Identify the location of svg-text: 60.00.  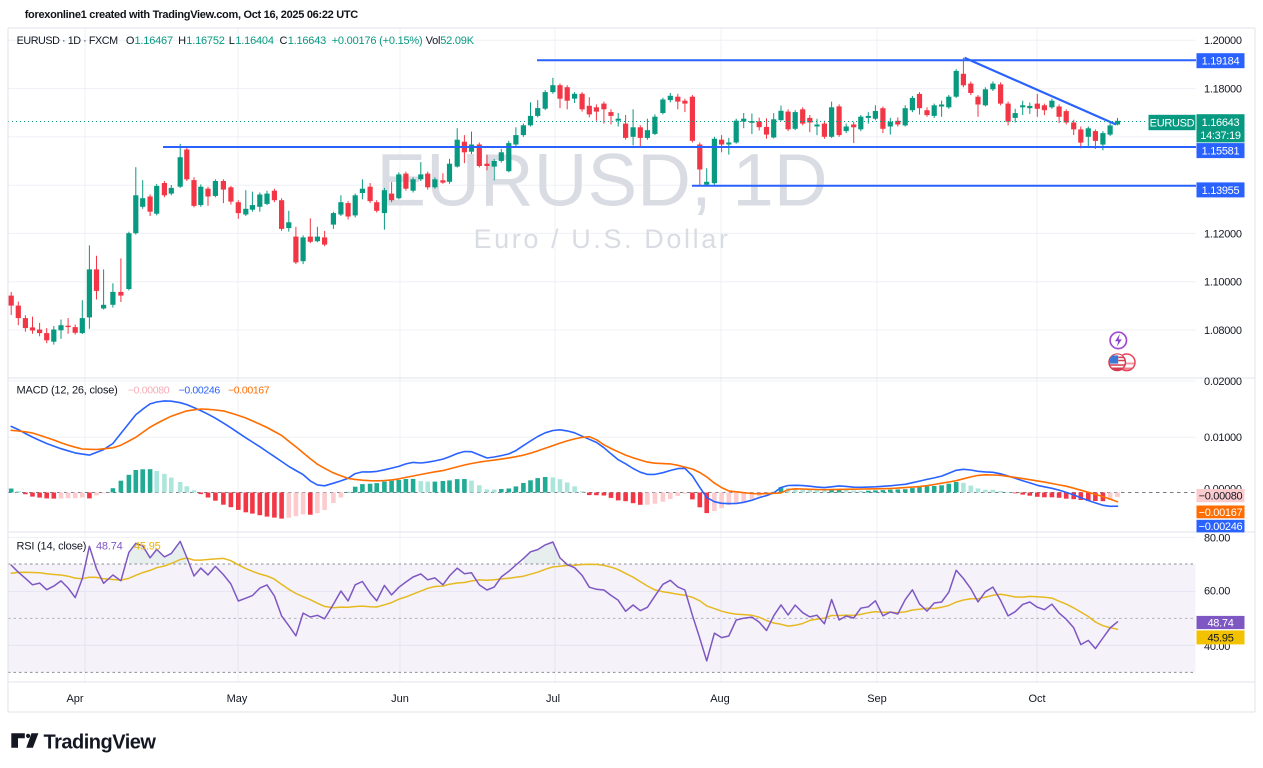
(1217, 592).